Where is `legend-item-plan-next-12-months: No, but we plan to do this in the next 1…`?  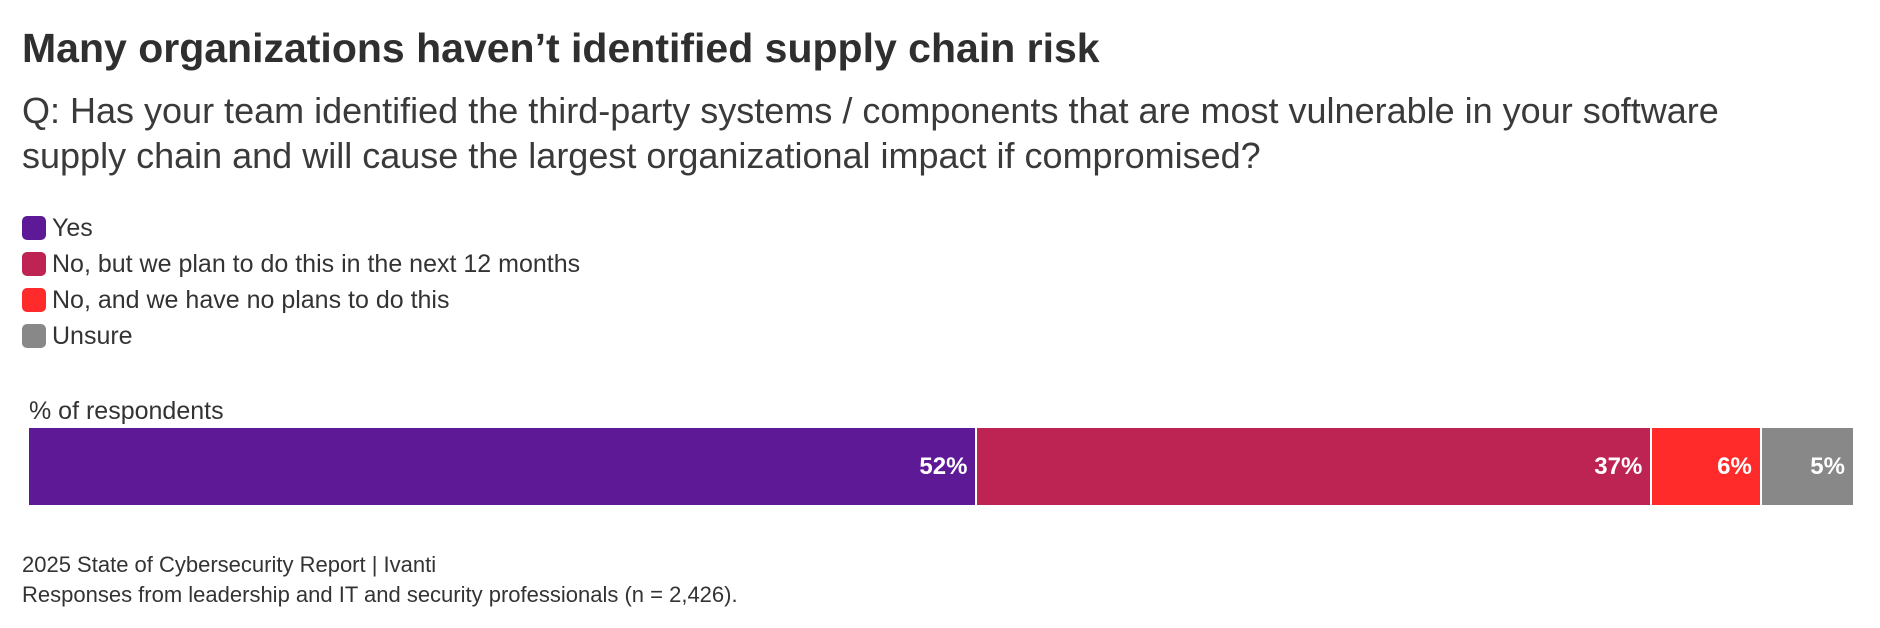 legend-item-plan-next-12-months: No, but we plan to do this in the next 1… is located at coordinates (301, 264).